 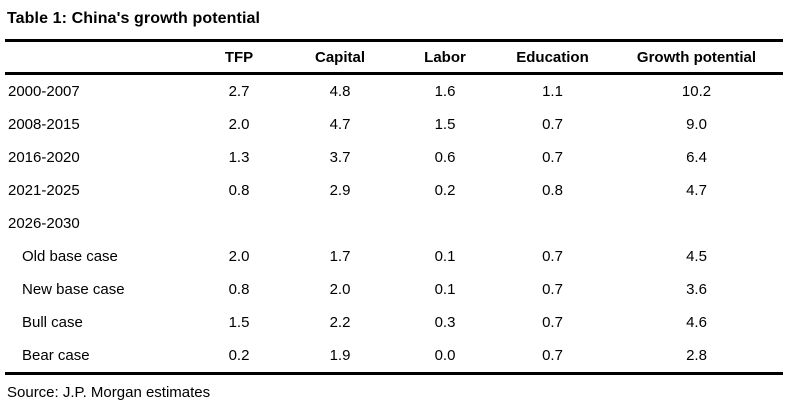 What do you see at coordinates (552, 57) in the screenshot?
I see `column-header-education: Education` at bounding box center [552, 57].